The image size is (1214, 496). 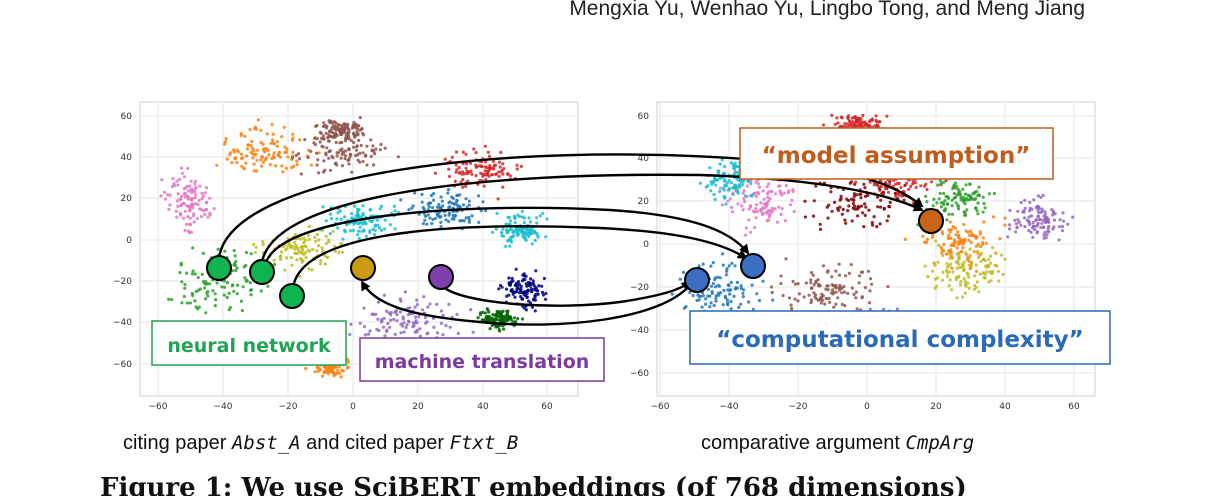 I want to click on y-tick-label: 0, so click(x=129, y=241).